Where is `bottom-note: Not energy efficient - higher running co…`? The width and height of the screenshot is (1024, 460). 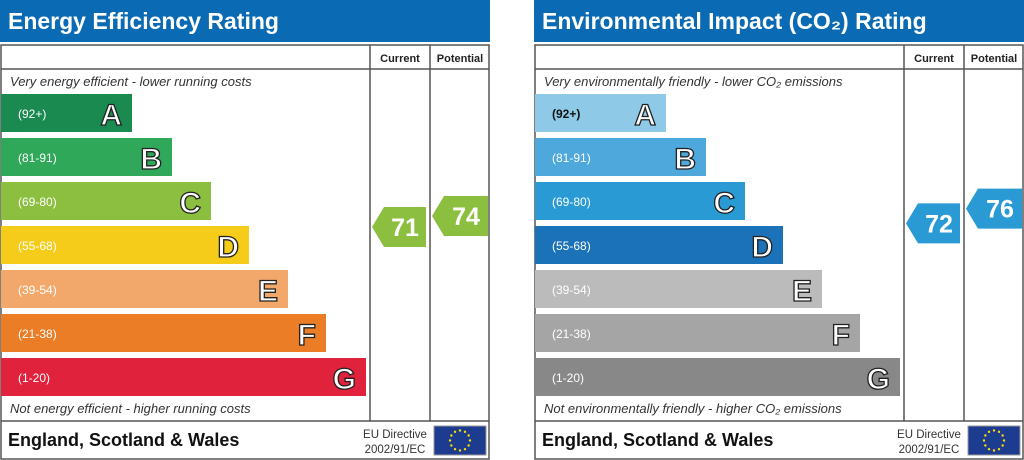
bottom-note: Not energy efficient - higher running co… is located at coordinates (130, 408).